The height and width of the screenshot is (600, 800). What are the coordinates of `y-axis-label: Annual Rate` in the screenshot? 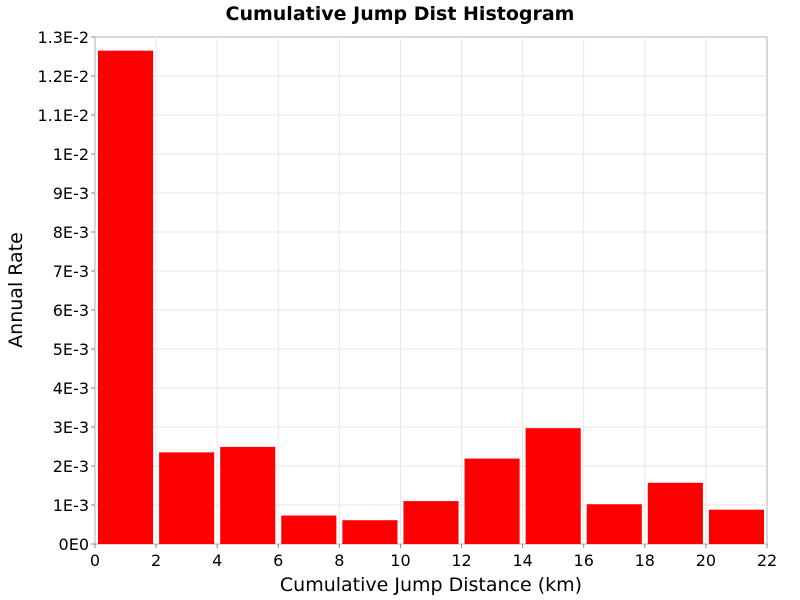 It's located at (16, 290).